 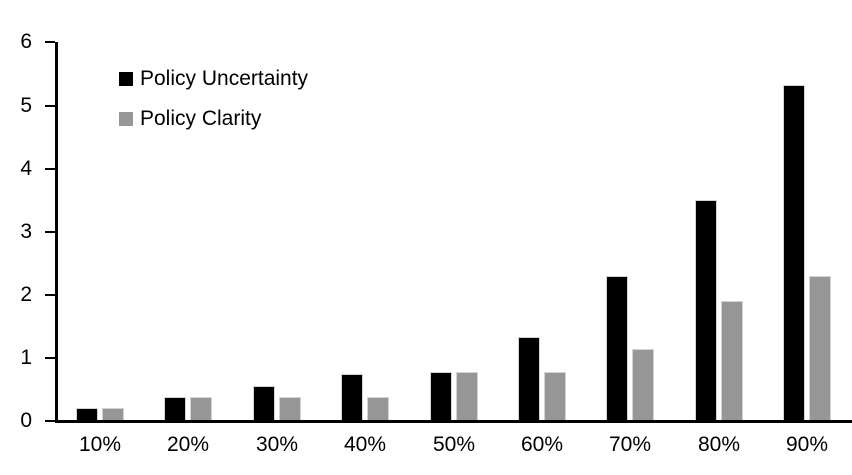 What do you see at coordinates (26, 168) in the screenshot?
I see `y-tick-label: 4` at bounding box center [26, 168].